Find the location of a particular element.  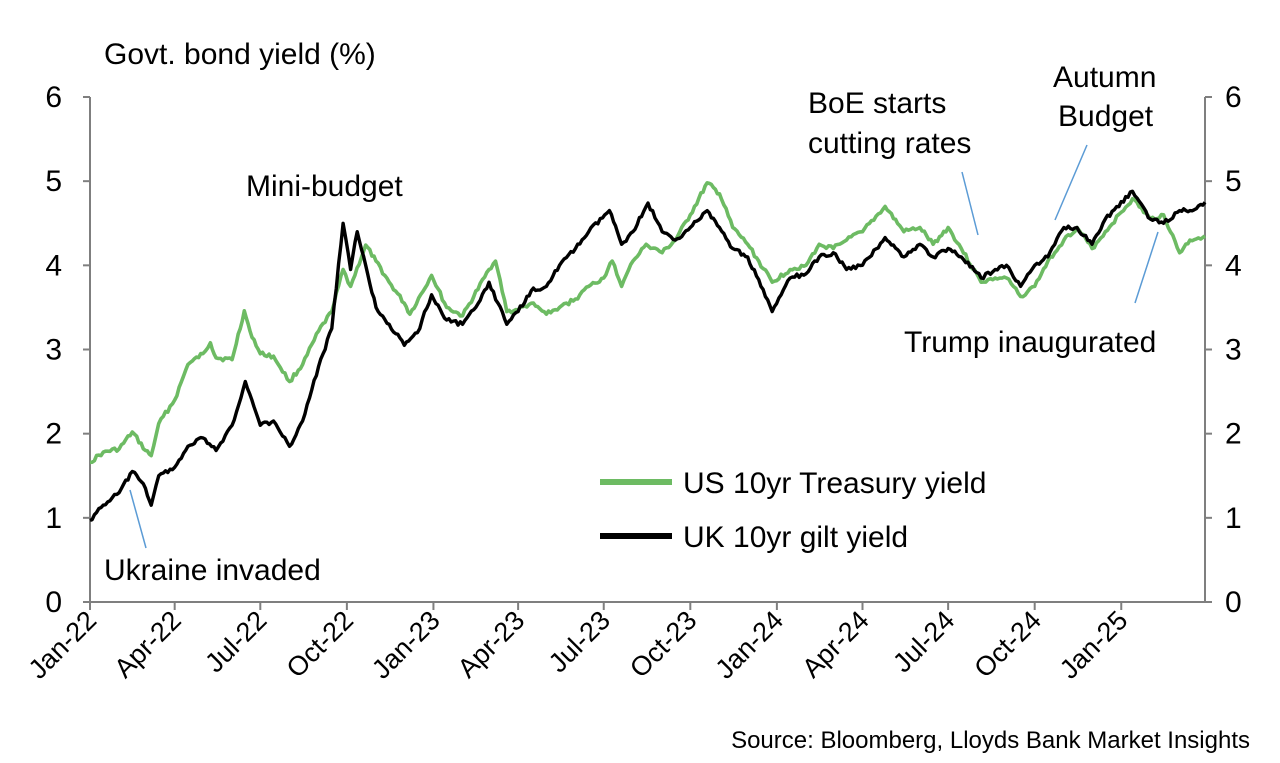

y2-tick-label: 3 is located at coordinates (1233, 350).